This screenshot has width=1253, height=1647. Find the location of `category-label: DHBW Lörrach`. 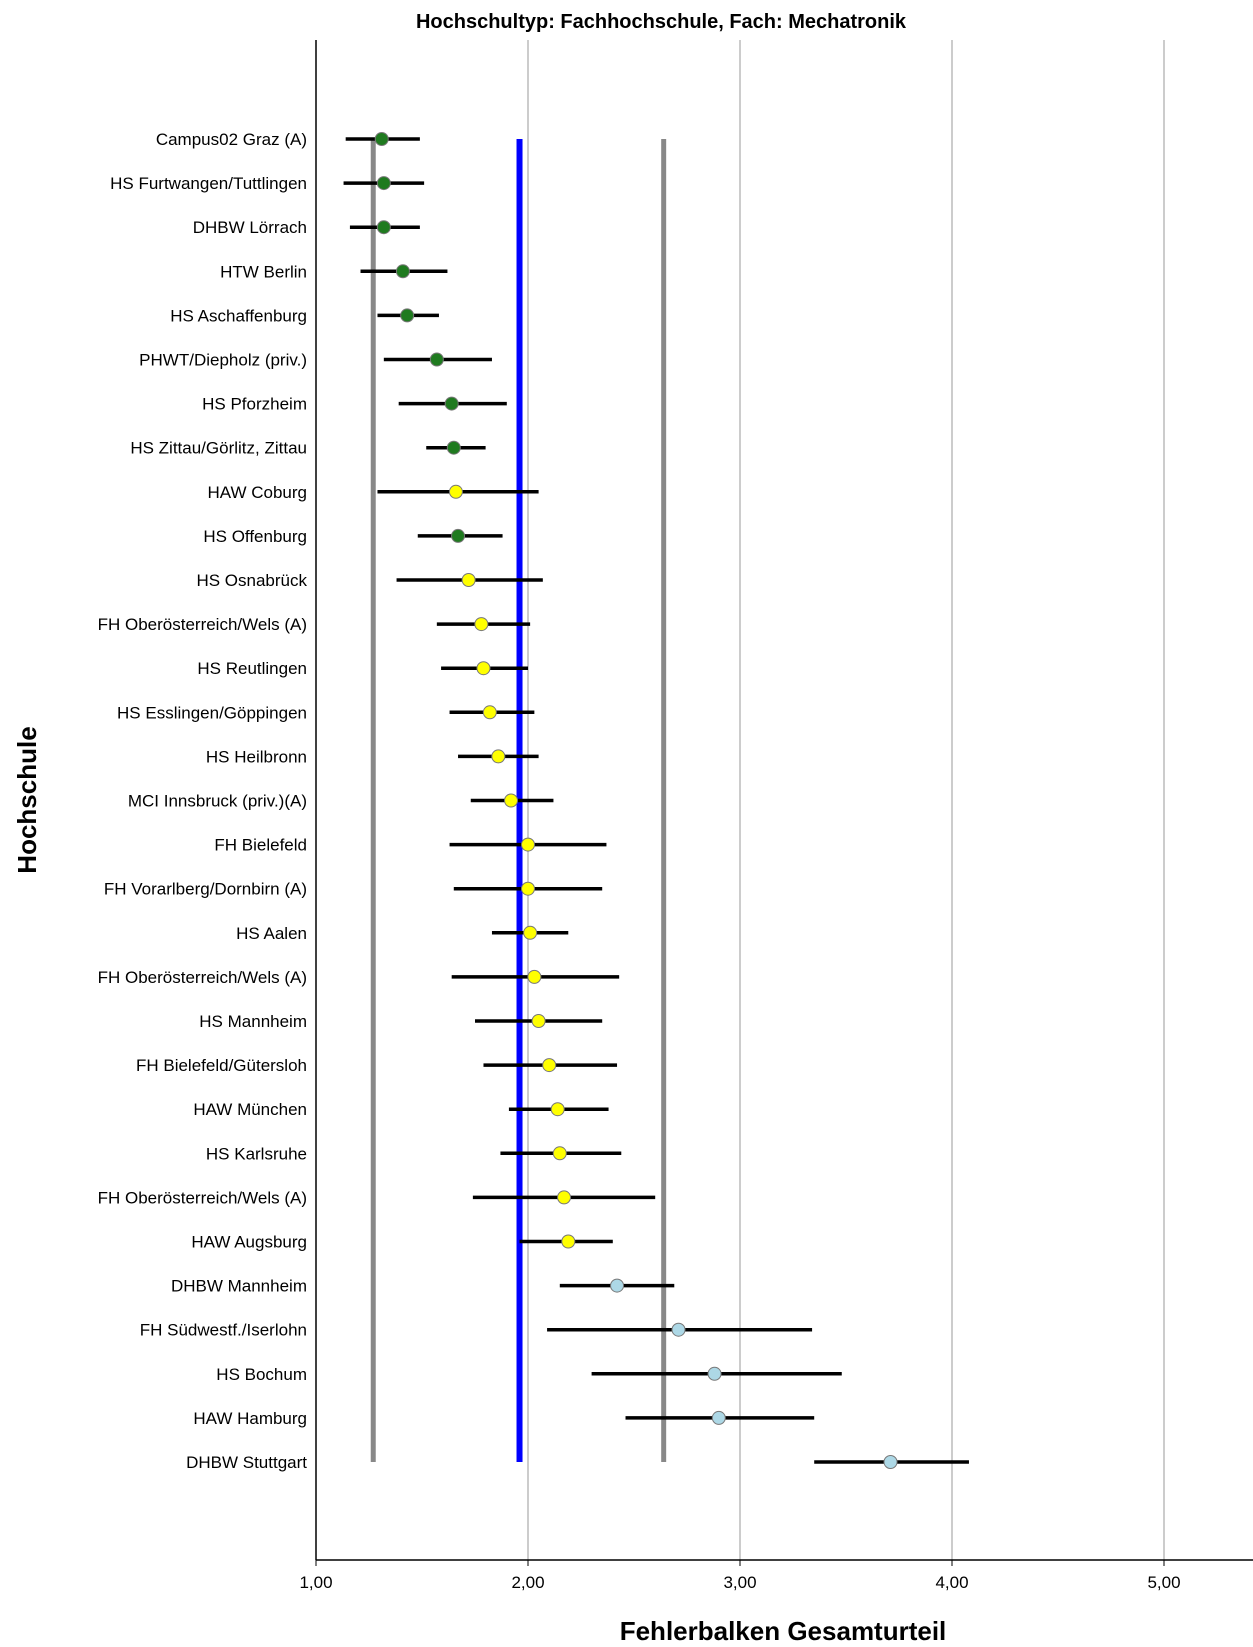

category-label: DHBW Lörrach is located at coordinates (250, 227).